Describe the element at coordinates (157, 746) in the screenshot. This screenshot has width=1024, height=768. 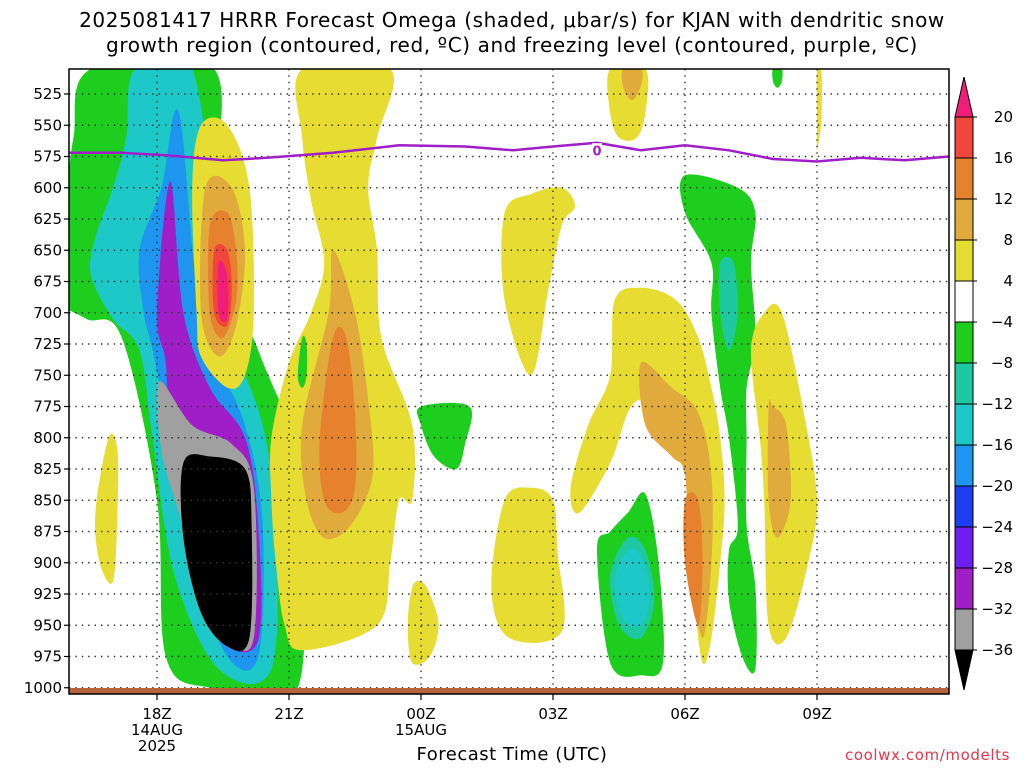
I see `x-tick-sublabel-2025: 2025` at that location.